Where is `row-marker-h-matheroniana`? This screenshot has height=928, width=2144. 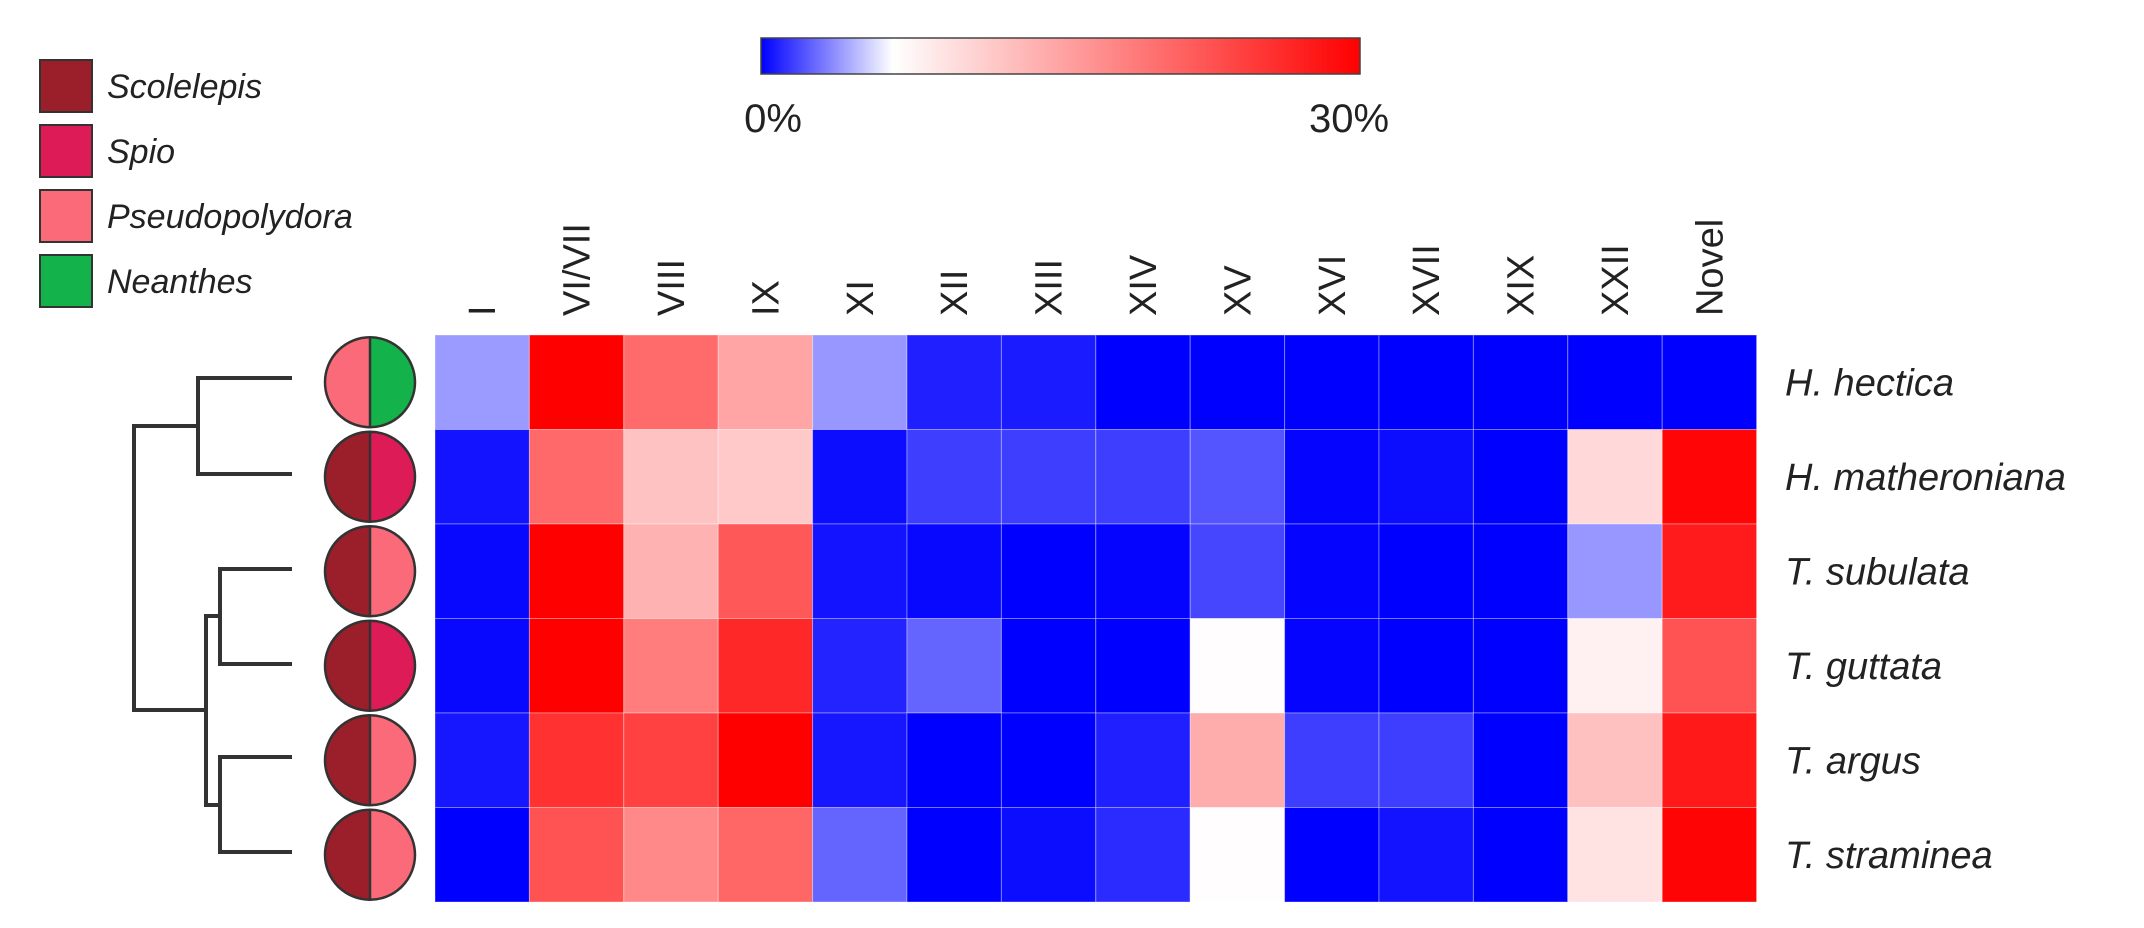 row-marker-h-matheroniana is located at coordinates (370, 476).